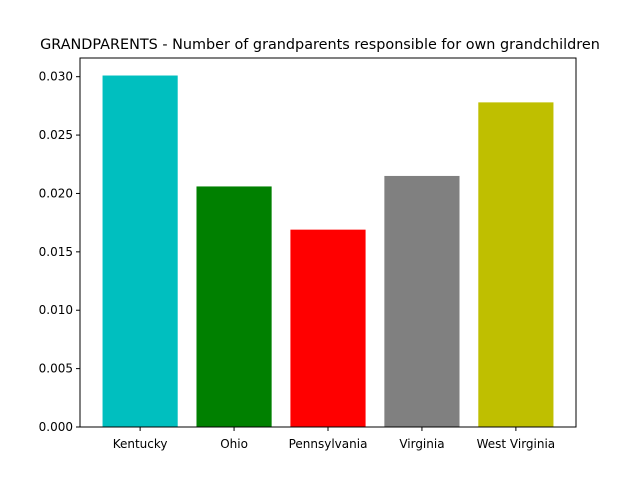 The width and height of the screenshot is (640, 480). Describe the element at coordinates (56, 77) in the screenshot. I see `y-tick-label: 0.030` at that location.